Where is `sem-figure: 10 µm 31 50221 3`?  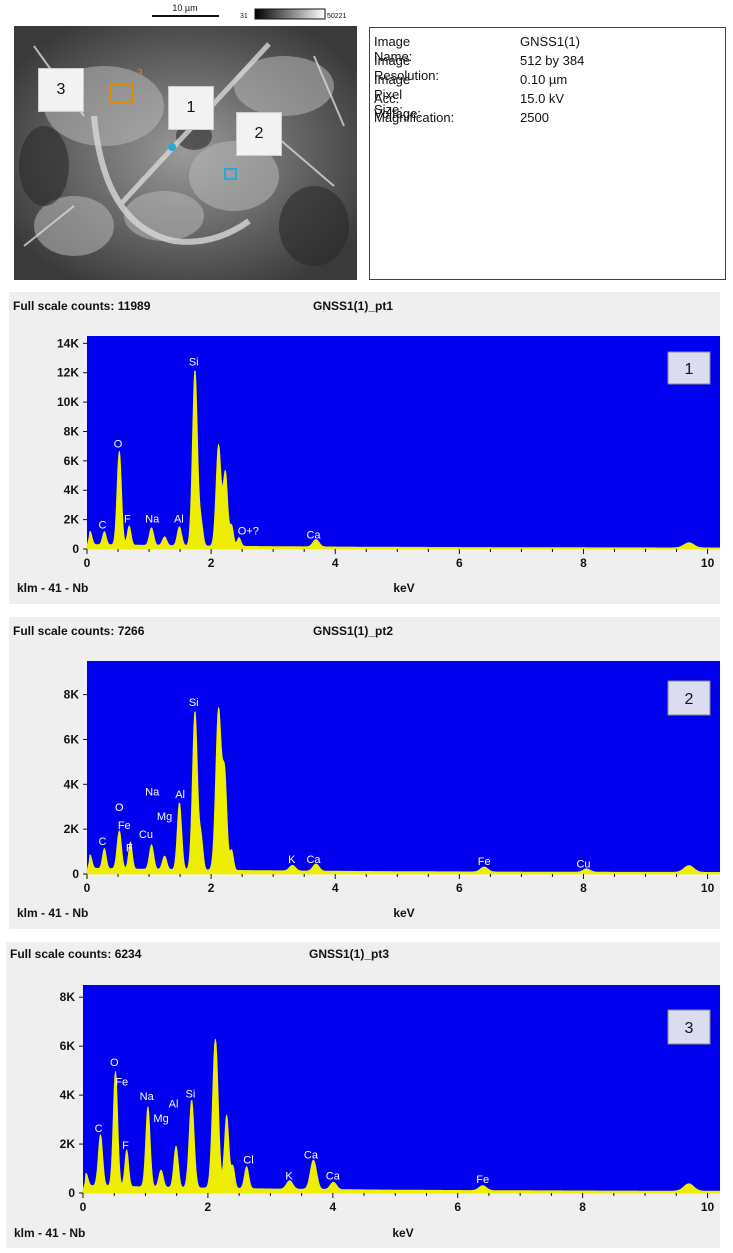 sem-figure: 10 µm 31 50221 3 is located at coordinates (180, 141).